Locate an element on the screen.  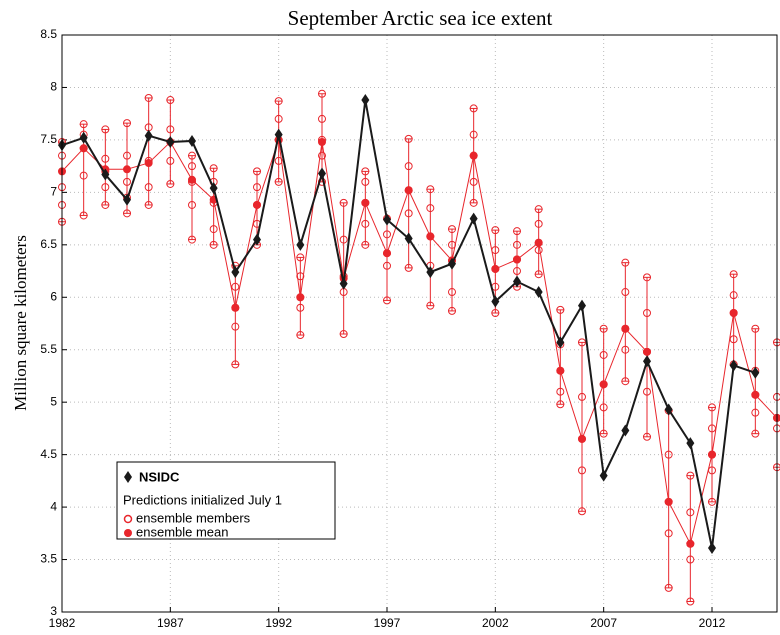
y-tick-label: 7 is located at coordinates (53, 192).